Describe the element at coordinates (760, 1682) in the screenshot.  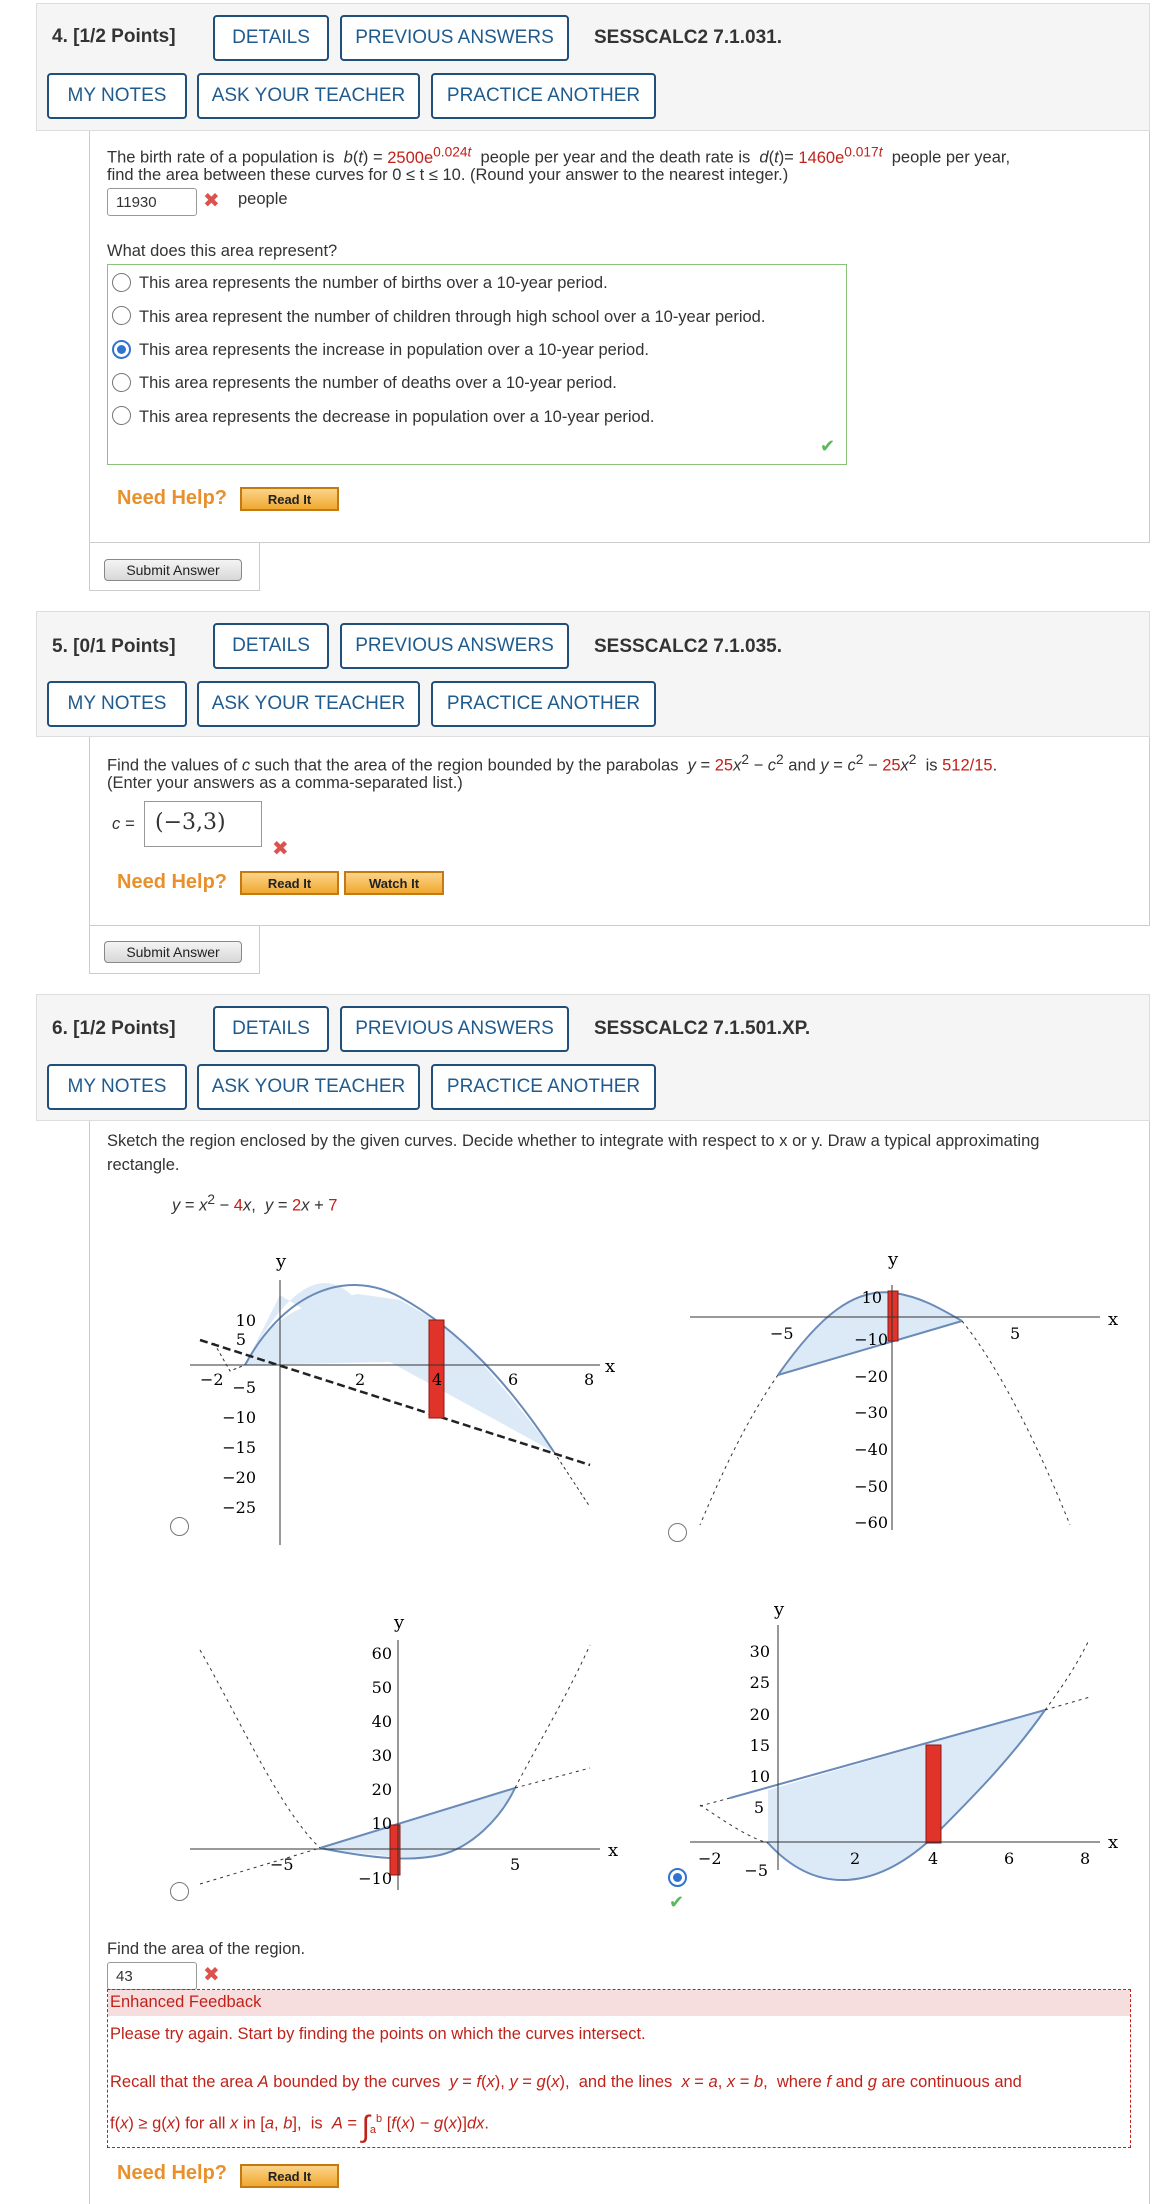
I see `svg-text: 25` at that location.